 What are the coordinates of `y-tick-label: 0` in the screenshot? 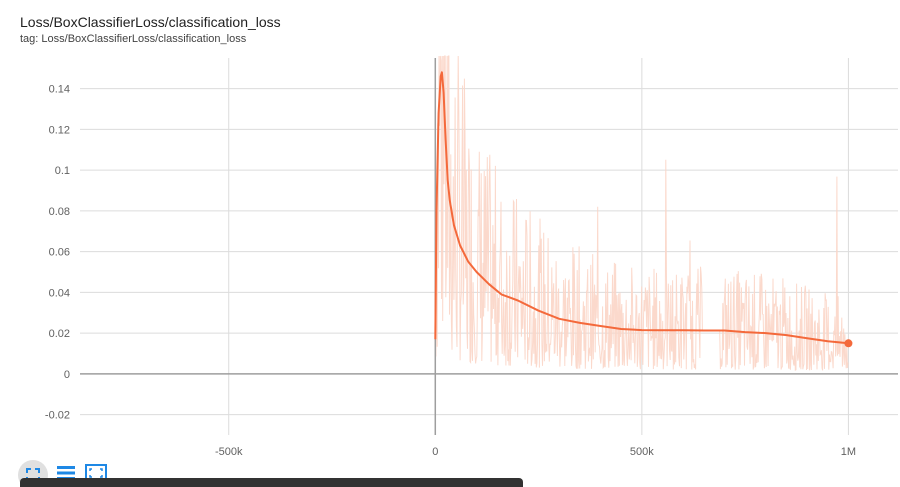 It's located at (67, 375).